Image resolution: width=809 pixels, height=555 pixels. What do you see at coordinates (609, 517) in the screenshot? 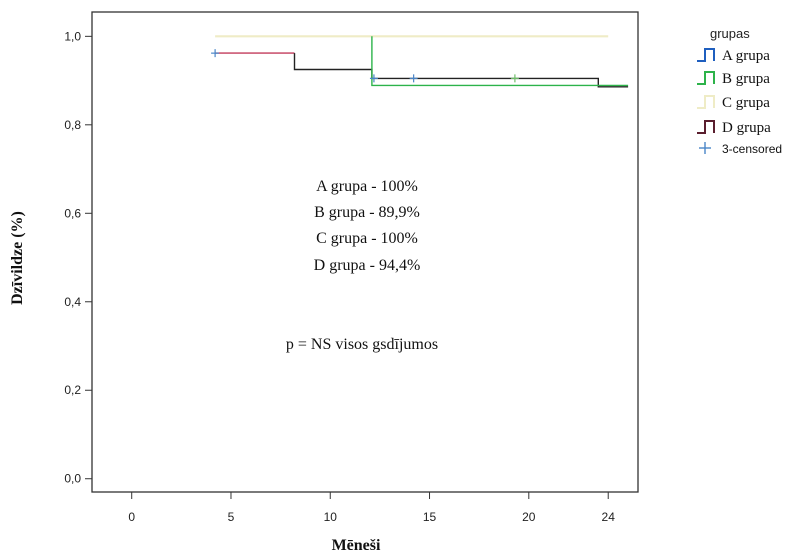
I see `x-tick-label-5: 24` at bounding box center [609, 517].